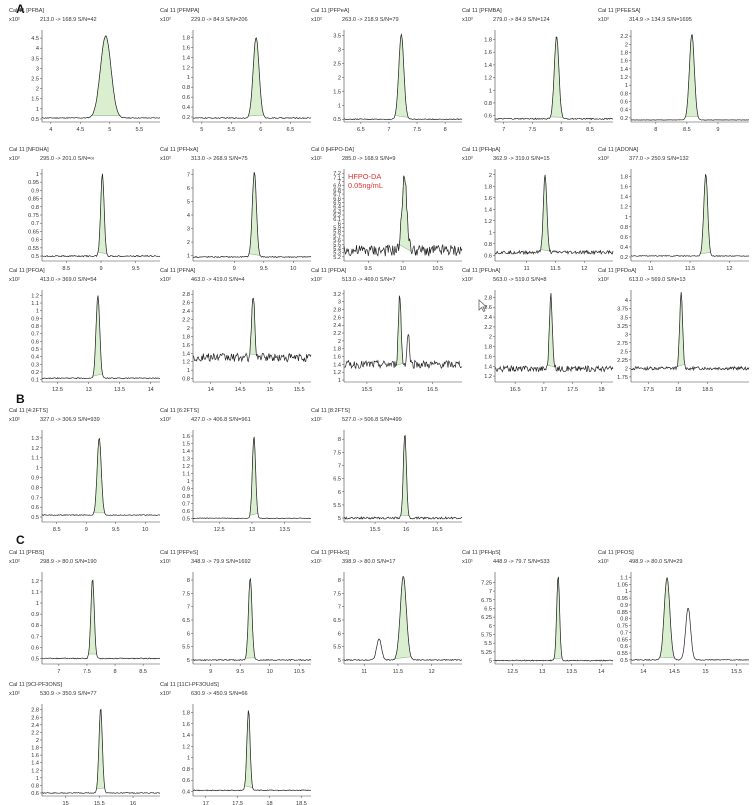  Describe the element at coordinates (622, 361) in the screenshot. I see `y-tick-label: 2.25` at that location.